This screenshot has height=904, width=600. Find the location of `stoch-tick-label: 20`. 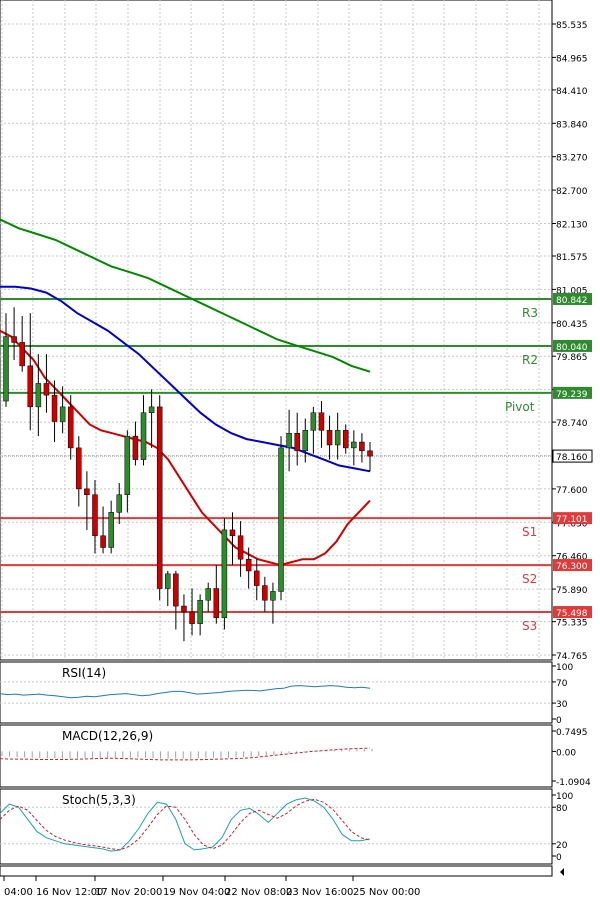

stoch-tick-label: 20 is located at coordinates (562, 846).